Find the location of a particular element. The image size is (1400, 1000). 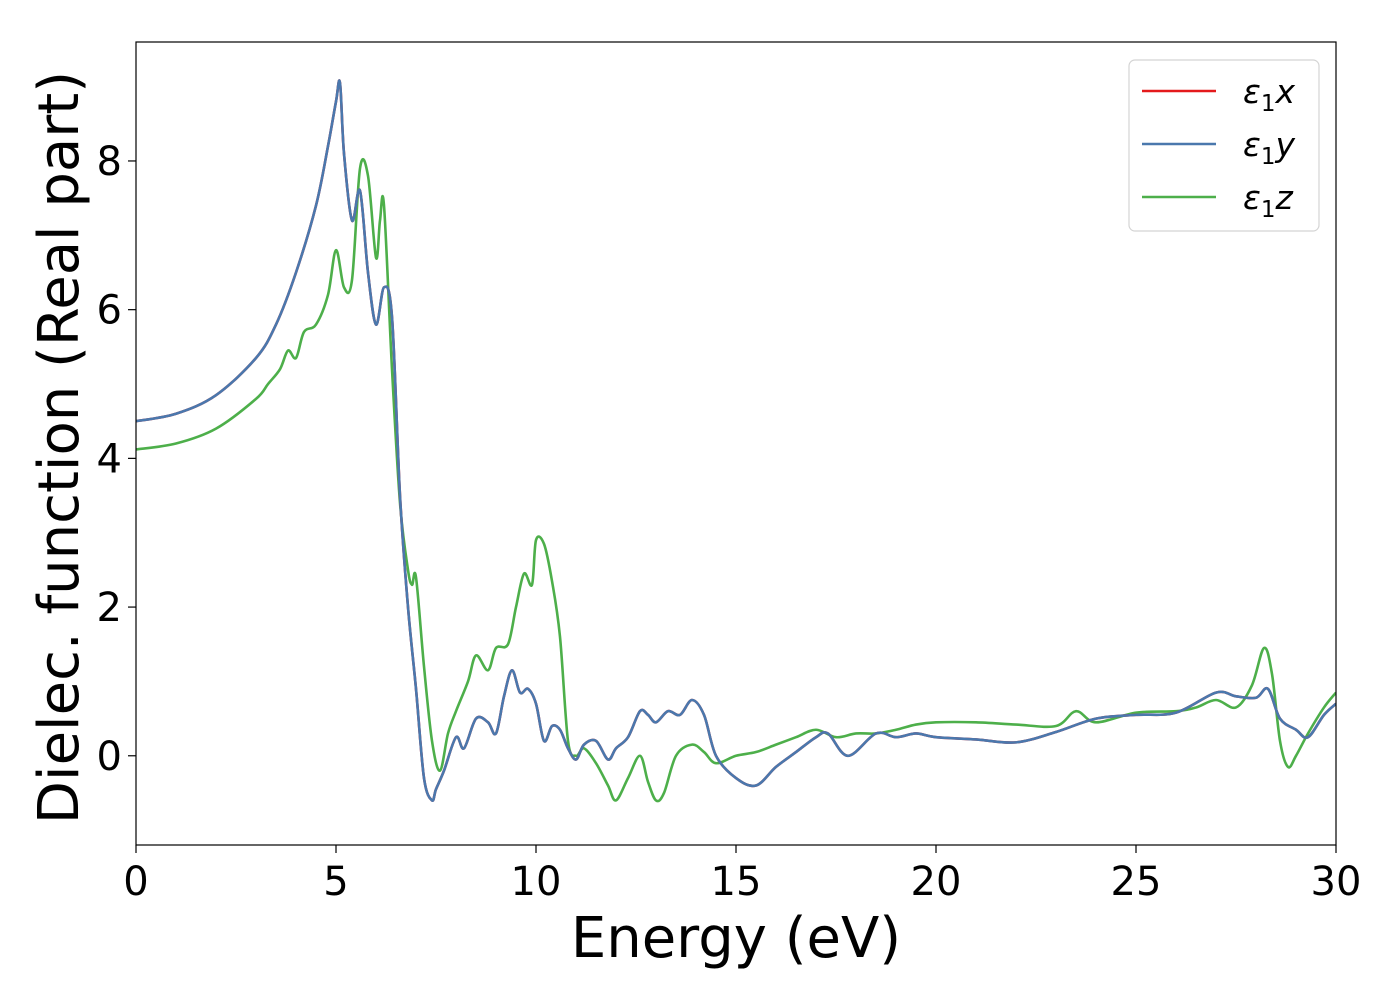

x-tick-label: 10 is located at coordinates (536, 882).